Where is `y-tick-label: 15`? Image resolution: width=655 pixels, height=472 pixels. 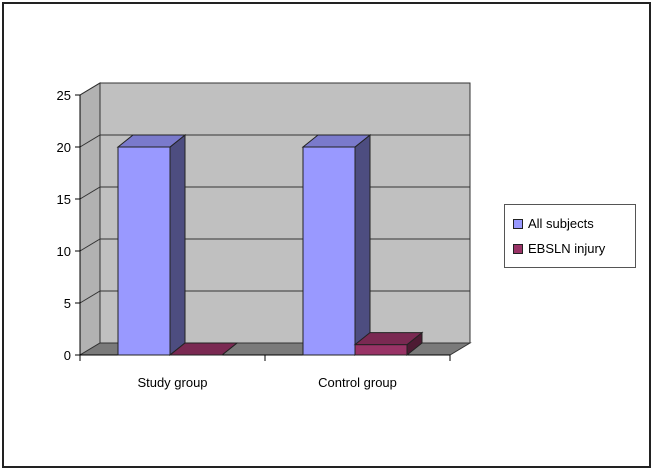
y-tick-label: 15 is located at coordinates (64, 199).